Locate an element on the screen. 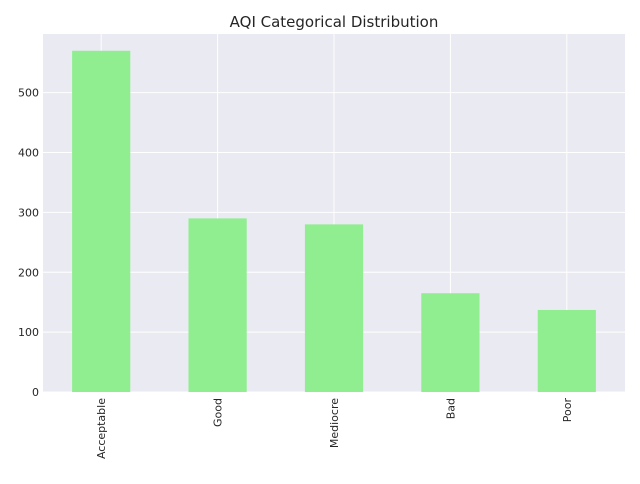 Image resolution: width=640 pixels, height=484 pixels. x-tick-label: Mediocre is located at coordinates (334, 423).